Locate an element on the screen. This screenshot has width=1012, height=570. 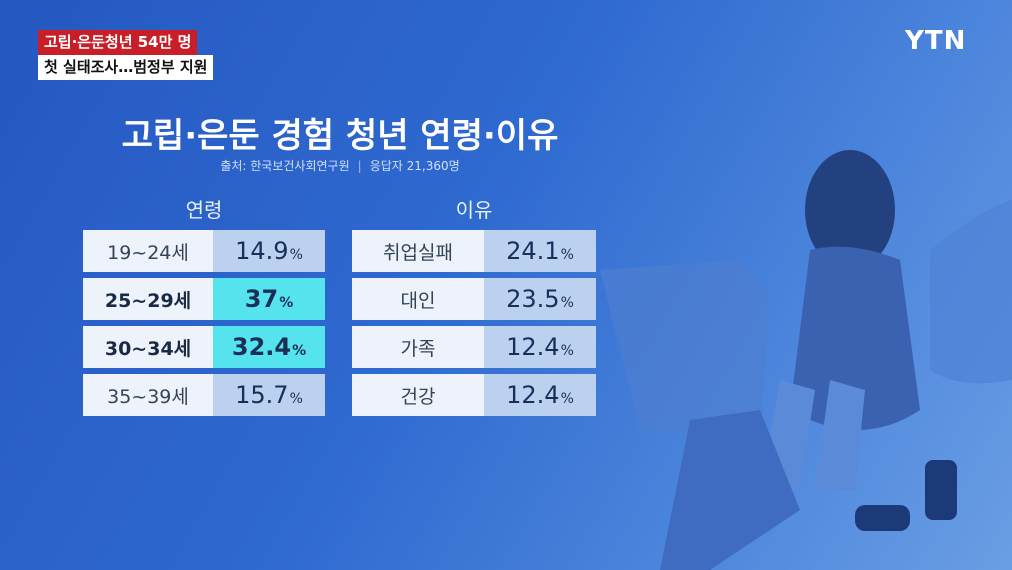
row-value: 15.7% is located at coordinates (269, 395).